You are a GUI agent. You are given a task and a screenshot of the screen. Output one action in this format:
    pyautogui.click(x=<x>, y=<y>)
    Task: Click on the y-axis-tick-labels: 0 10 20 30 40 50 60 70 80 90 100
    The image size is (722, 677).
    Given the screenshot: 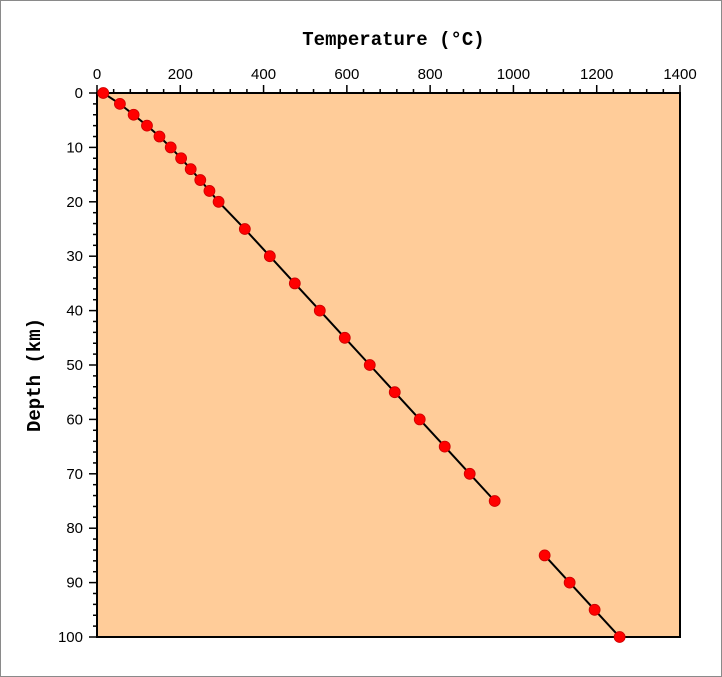 What is the action you would take?
    pyautogui.click(x=70, y=365)
    